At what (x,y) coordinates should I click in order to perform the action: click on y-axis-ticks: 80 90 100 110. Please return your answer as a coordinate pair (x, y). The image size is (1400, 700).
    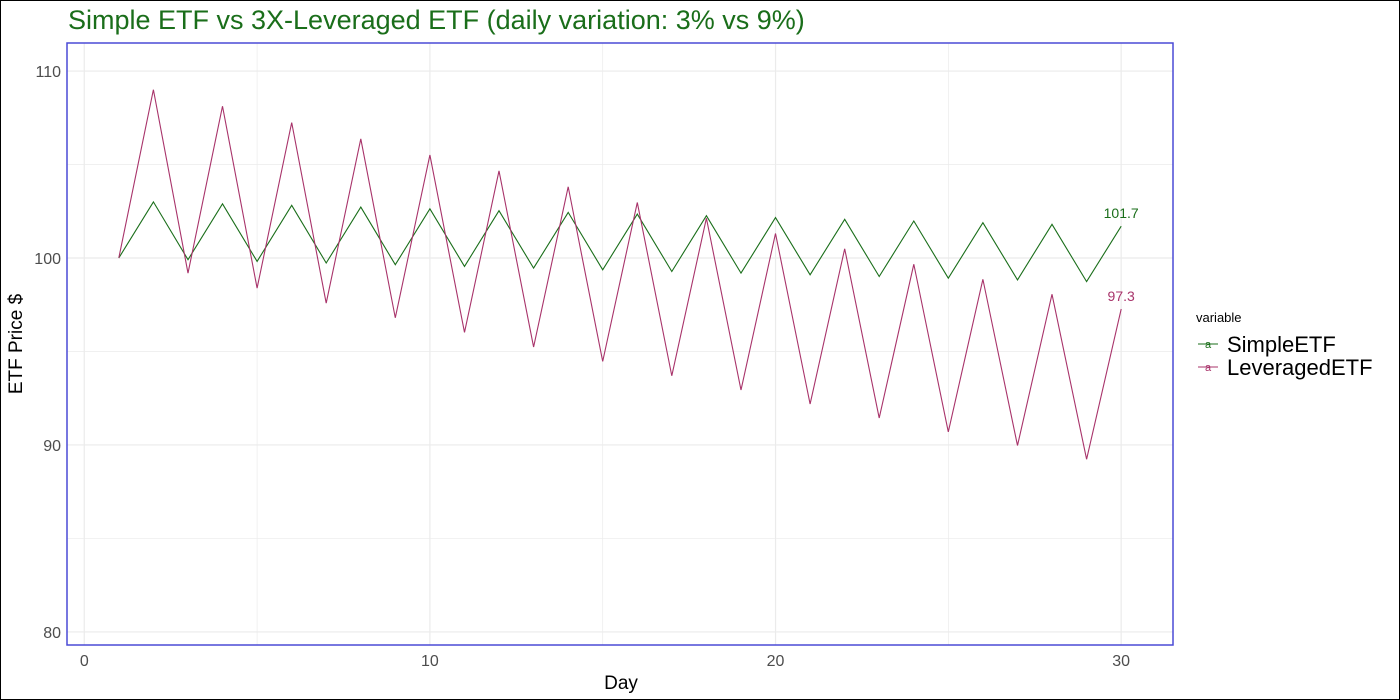
    Looking at the image, I should click on (47, 353).